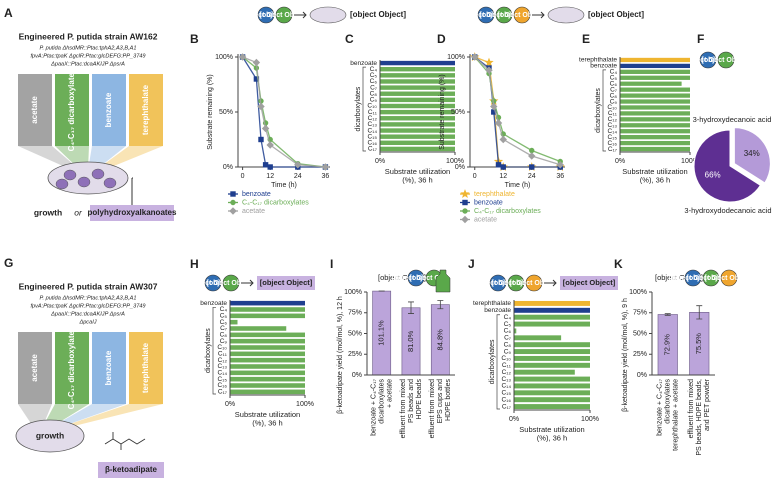 This screenshot has height=490, width=780. What do you see at coordinates (560, 176) in the screenshot?
I see `x-tick-label: 36` at bounding box center [560, 176].